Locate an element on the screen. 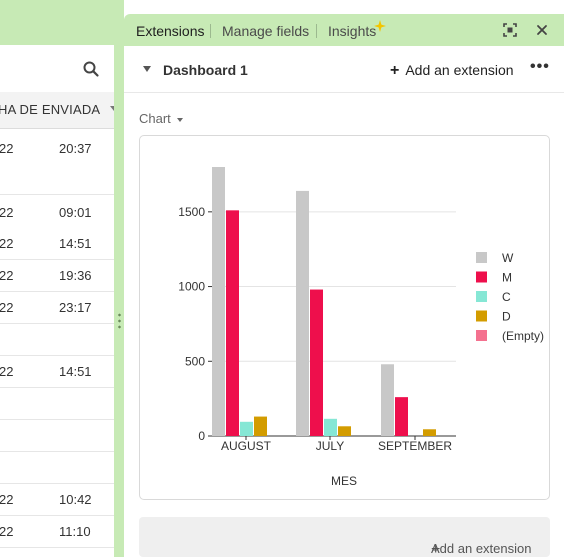  bar-w-september is located at coordinates (387, 400).